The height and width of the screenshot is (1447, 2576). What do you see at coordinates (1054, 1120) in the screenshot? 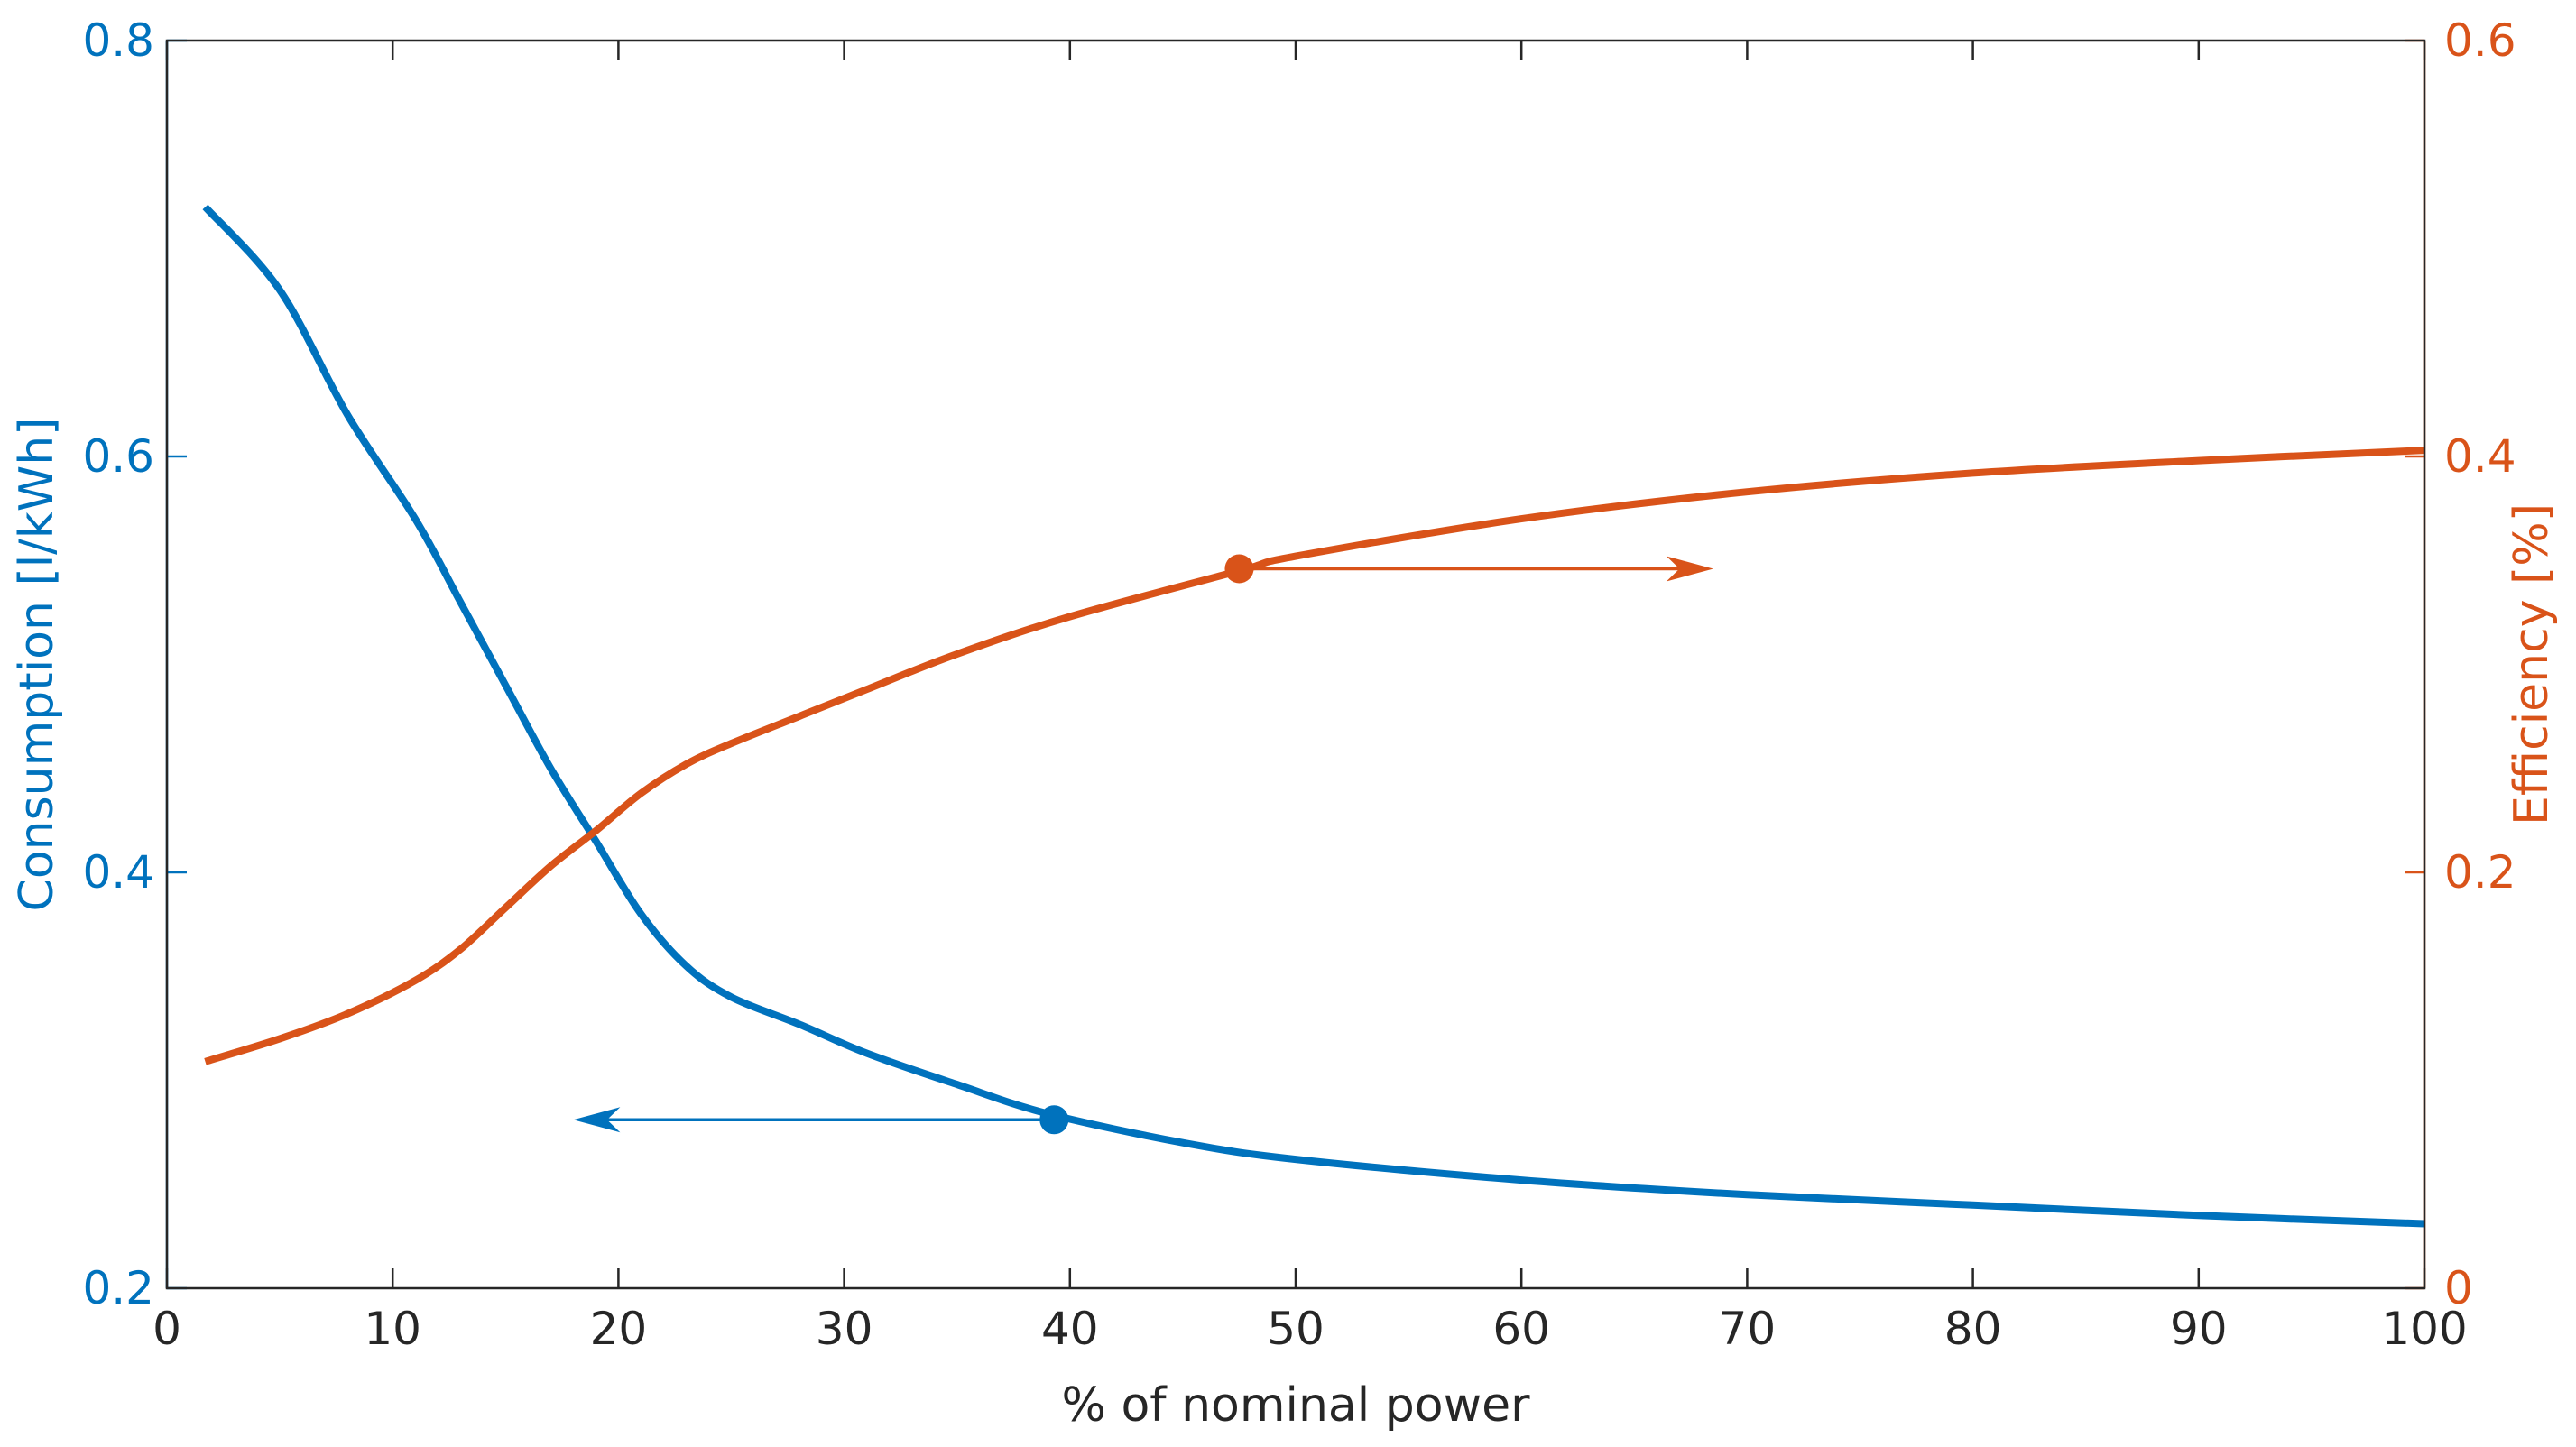
I see `consumption-marker` at bounding box center [1054, 1120].